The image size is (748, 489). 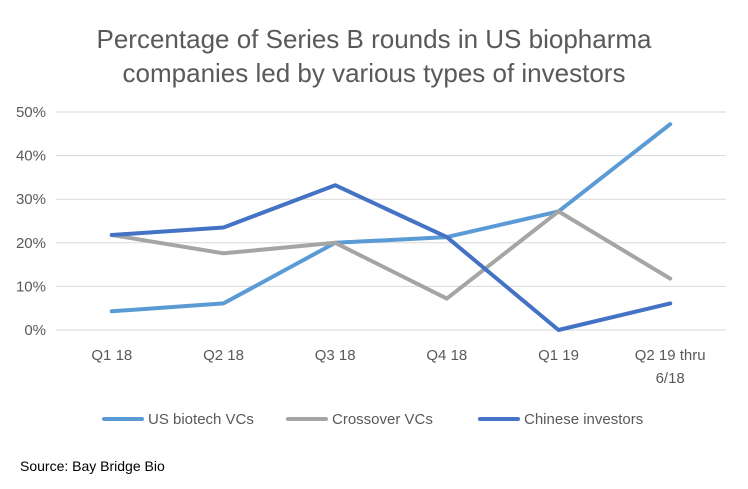 I want to click on x-tick-label: Q2 19 thru 6/18, so click(x=670, y=367).